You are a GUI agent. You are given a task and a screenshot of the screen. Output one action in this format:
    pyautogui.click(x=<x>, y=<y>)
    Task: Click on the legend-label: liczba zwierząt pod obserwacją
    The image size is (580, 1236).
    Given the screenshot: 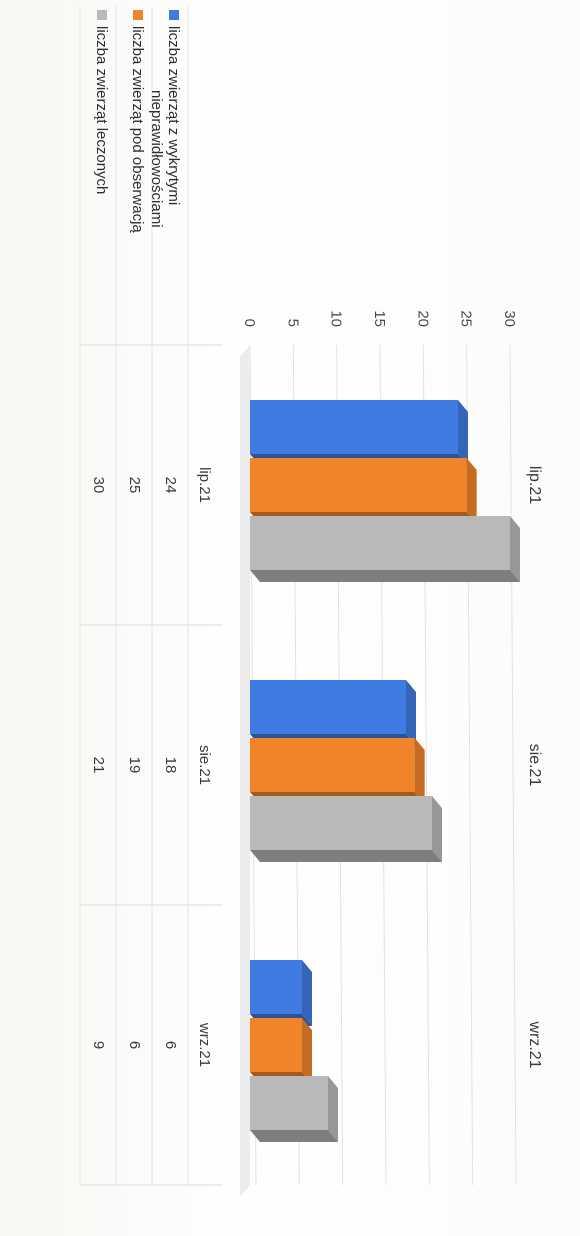 What is the action you would take?
    pyautogui.click(x=137, y=129)
    